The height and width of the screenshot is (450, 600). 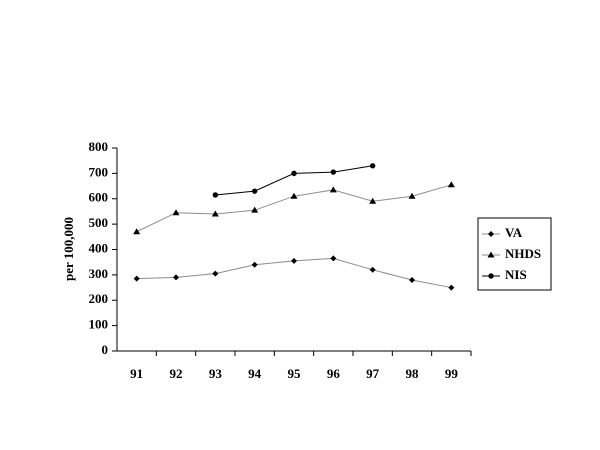 What do you see at coordinates (514, 232) in the screenshot?
I see `legend-label: VA` at bounding box center [514, 232].